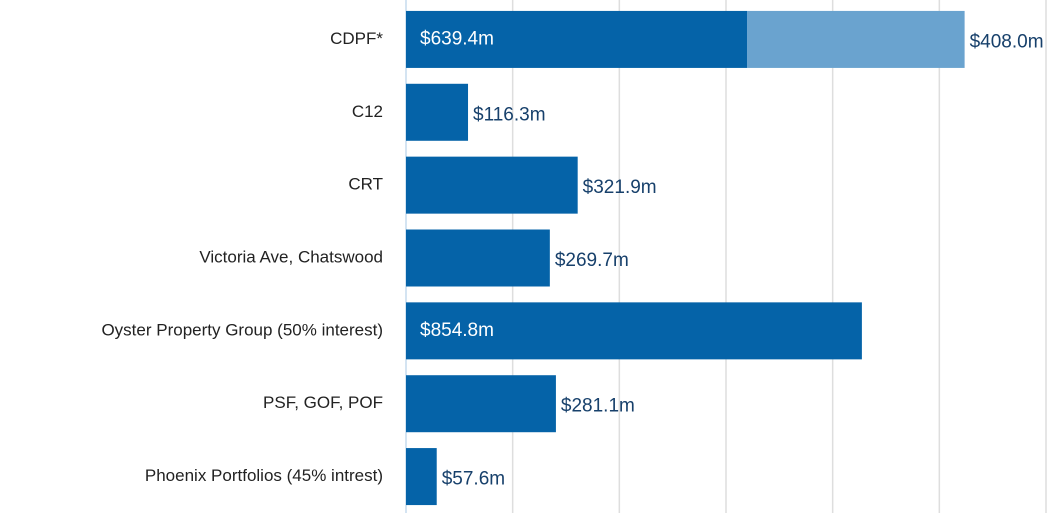  What do you see at coordinates (323, 402) in the screenshot?
I see `category-label: PSF, GOF, POF` at bounding box center [323, 402].